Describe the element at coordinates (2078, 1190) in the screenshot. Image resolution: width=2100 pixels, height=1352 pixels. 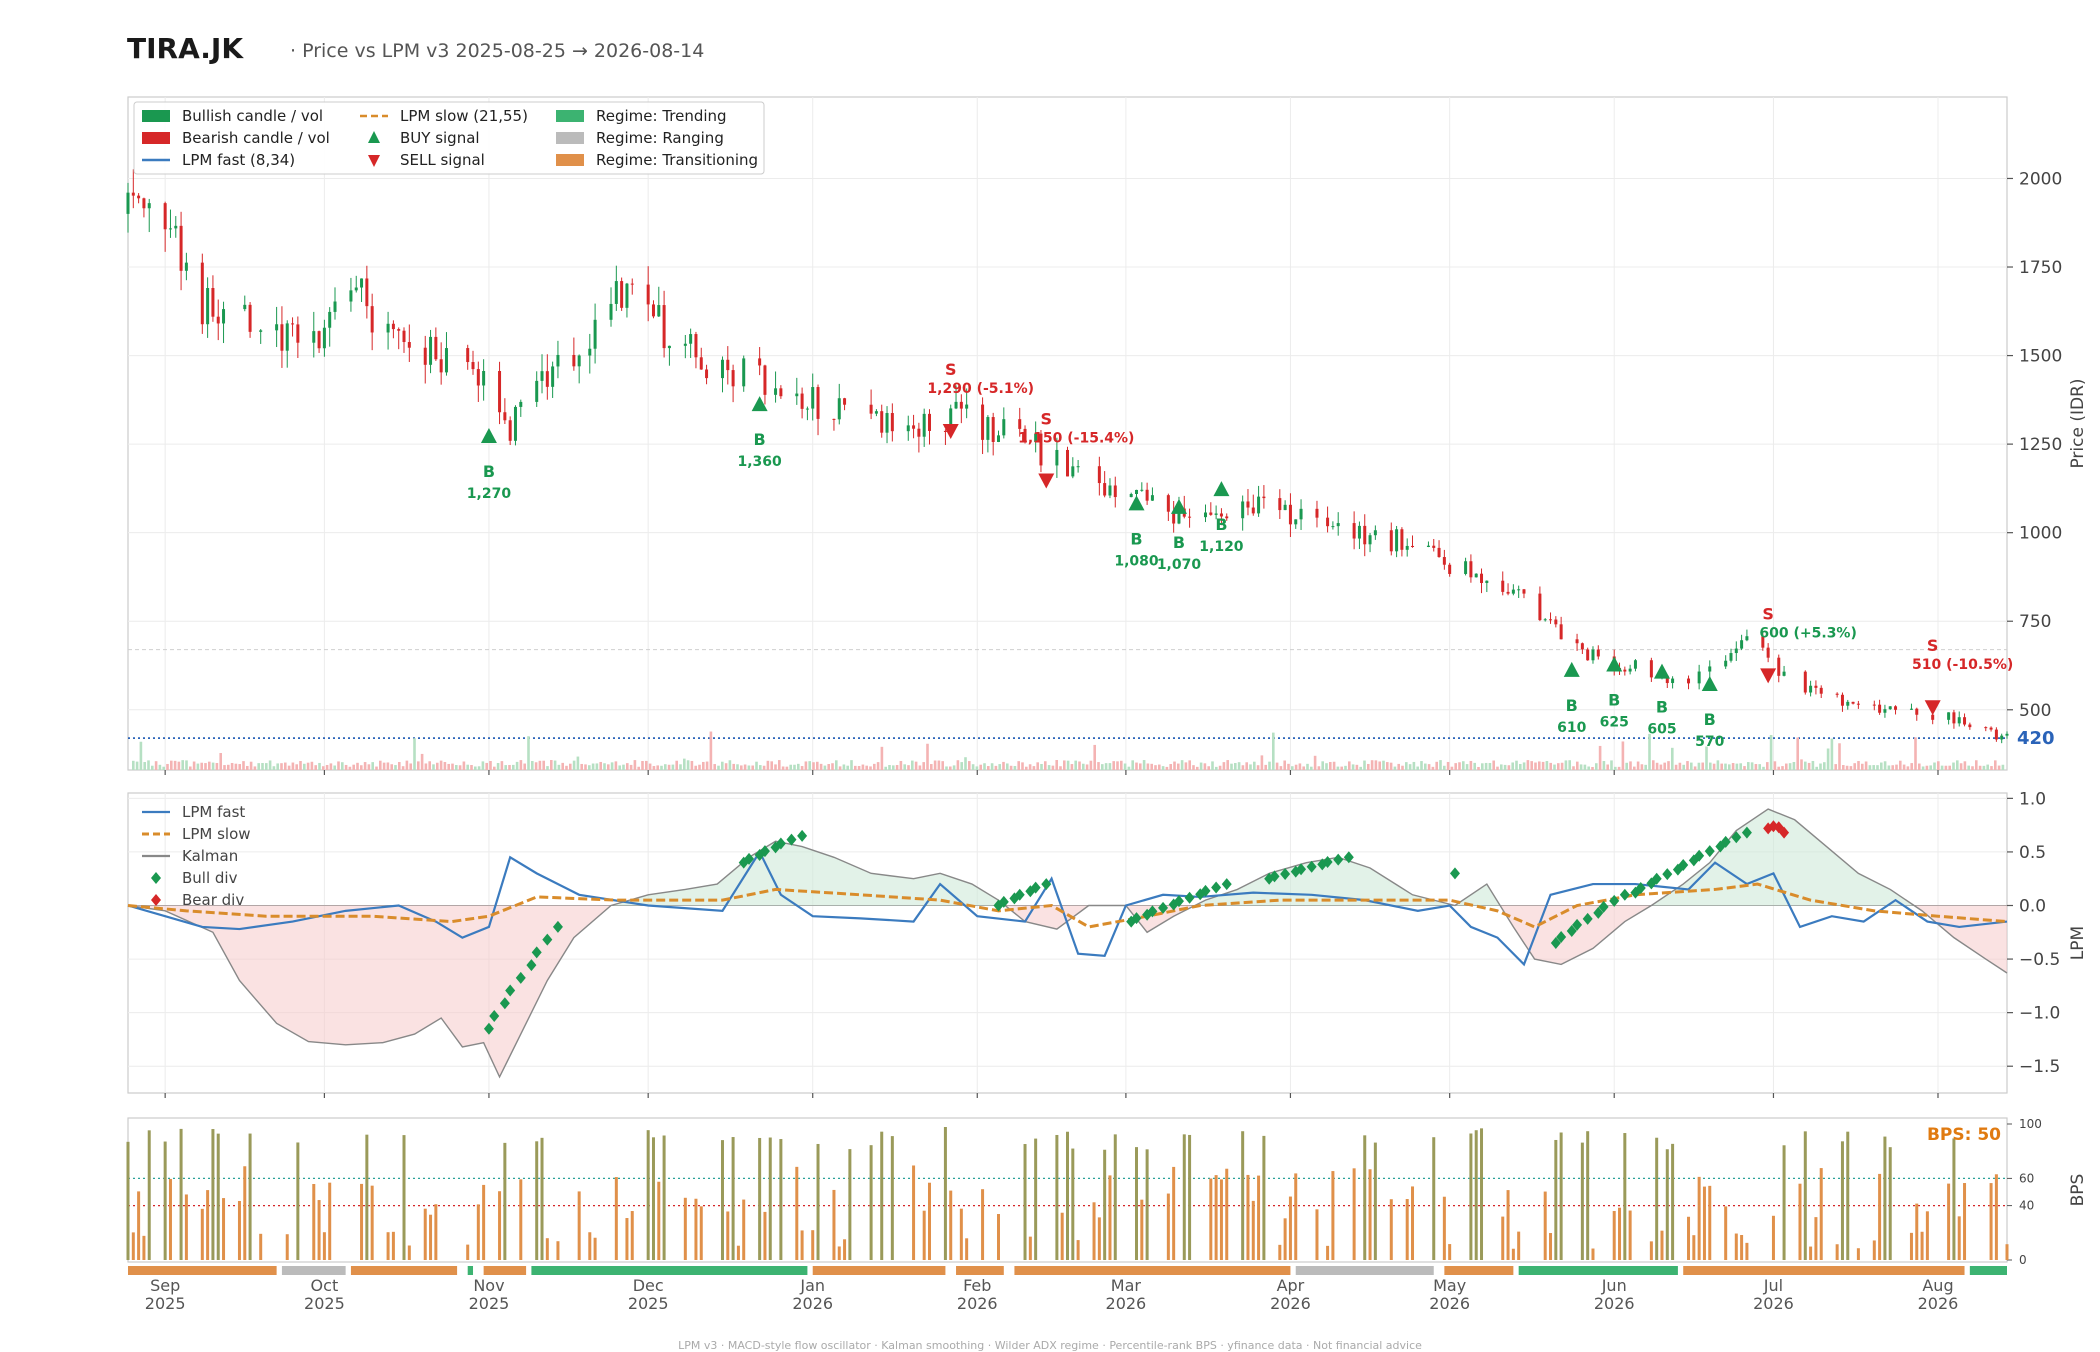
I see `bps-axis-label: BPS` at that location.